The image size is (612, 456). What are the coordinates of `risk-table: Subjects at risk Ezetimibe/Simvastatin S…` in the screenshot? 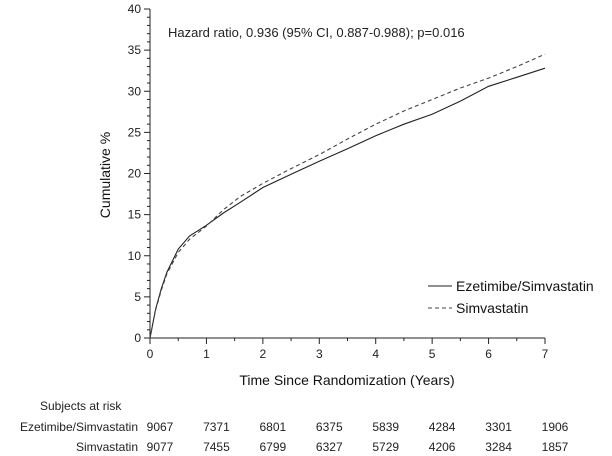 It's located at (294, 426).